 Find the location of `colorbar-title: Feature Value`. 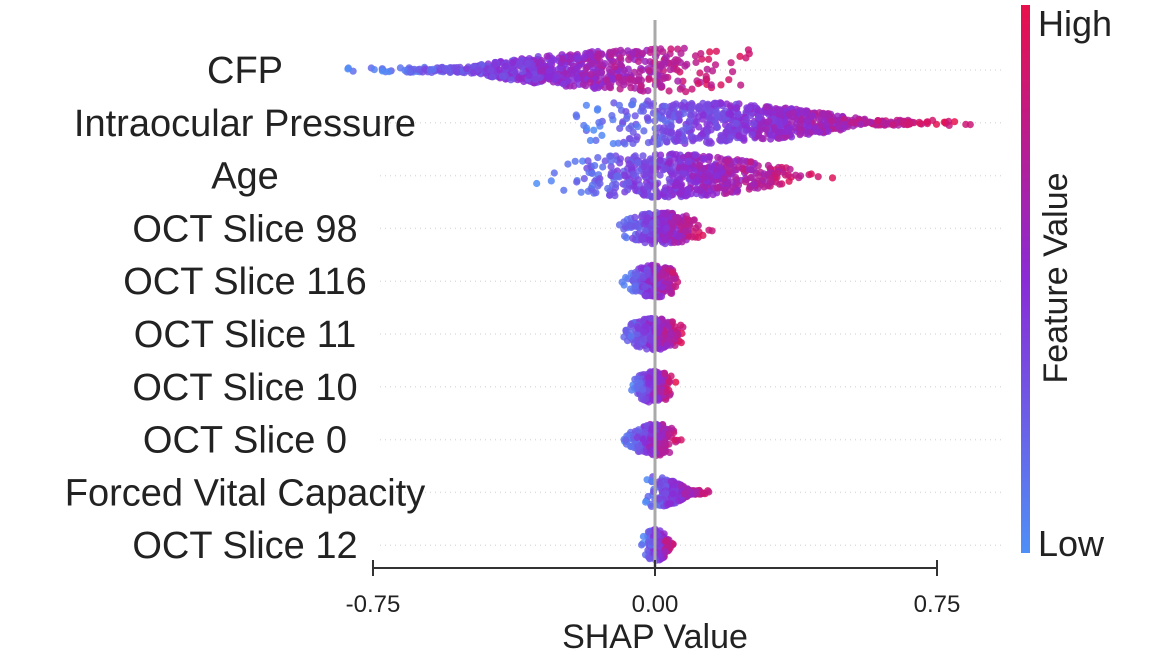

colorbar-title: Feature Value is located at coordinates (1056, 277).